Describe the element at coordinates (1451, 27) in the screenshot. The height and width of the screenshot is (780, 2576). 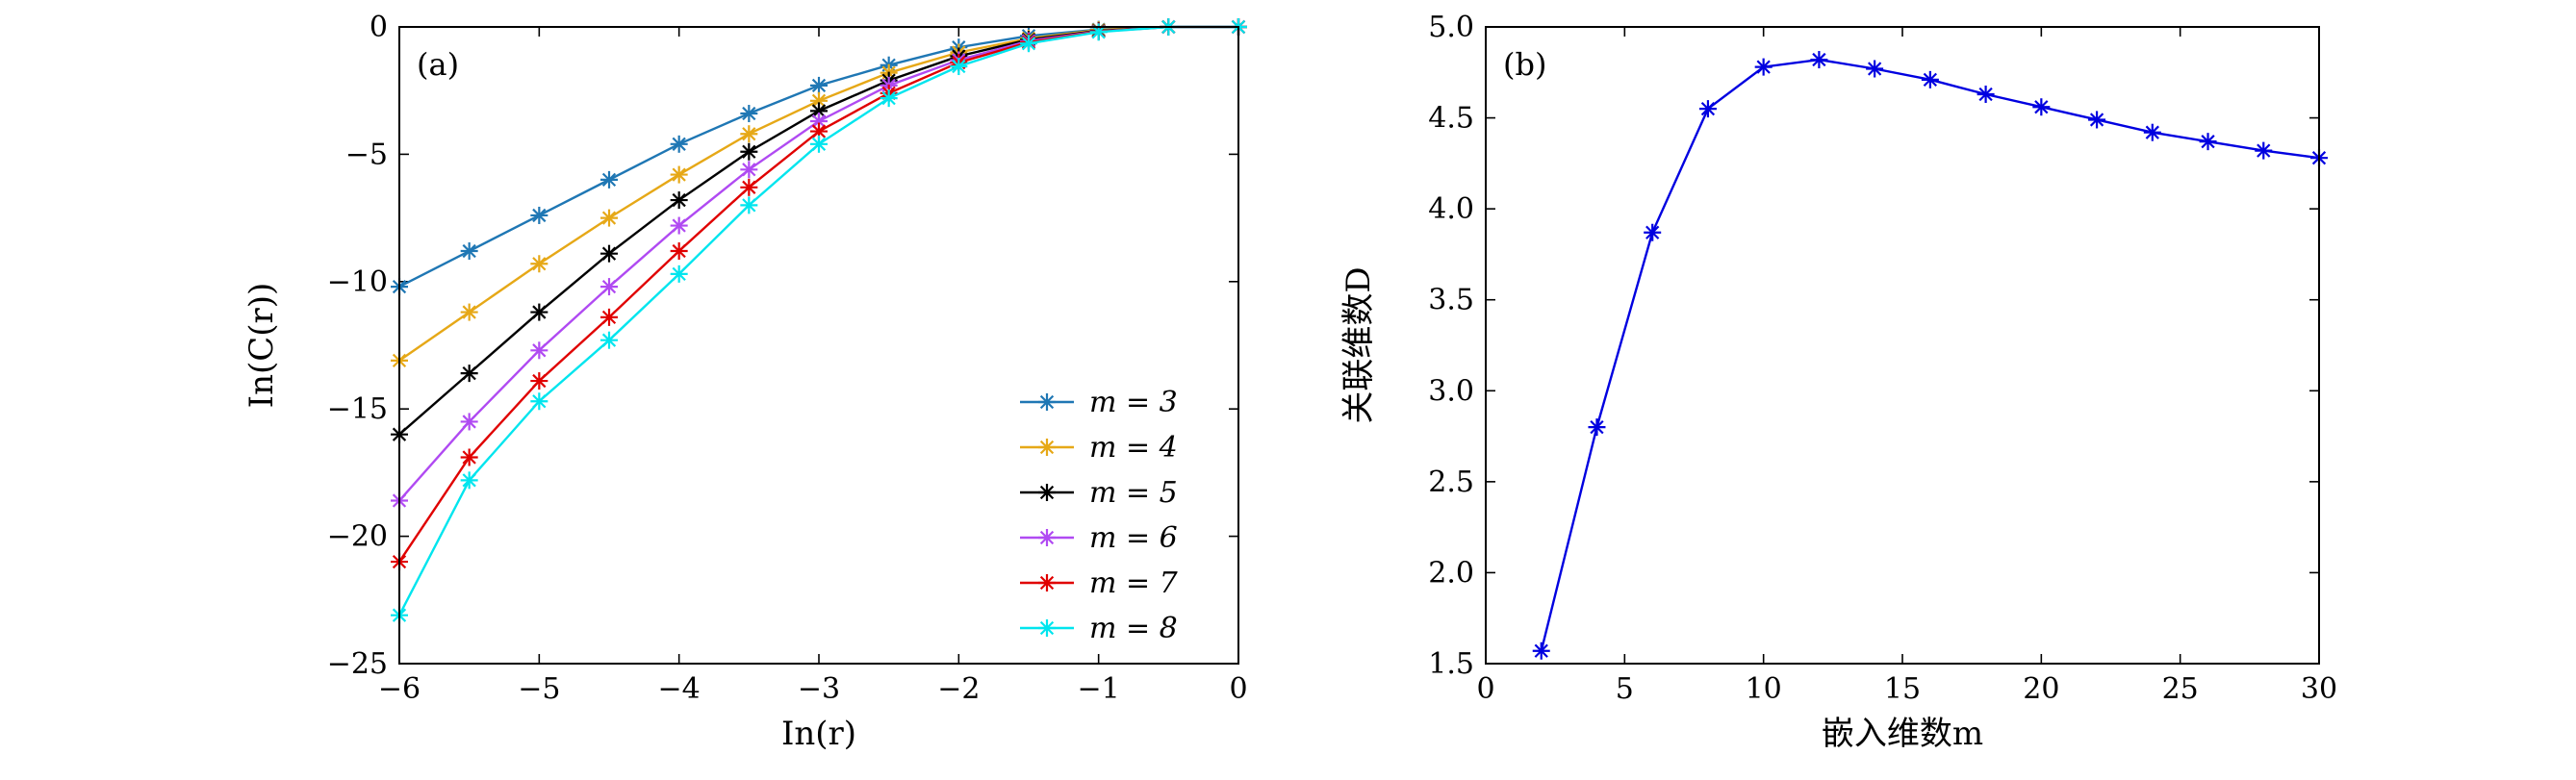
I see `y-tick-label: 5.0` at that location.